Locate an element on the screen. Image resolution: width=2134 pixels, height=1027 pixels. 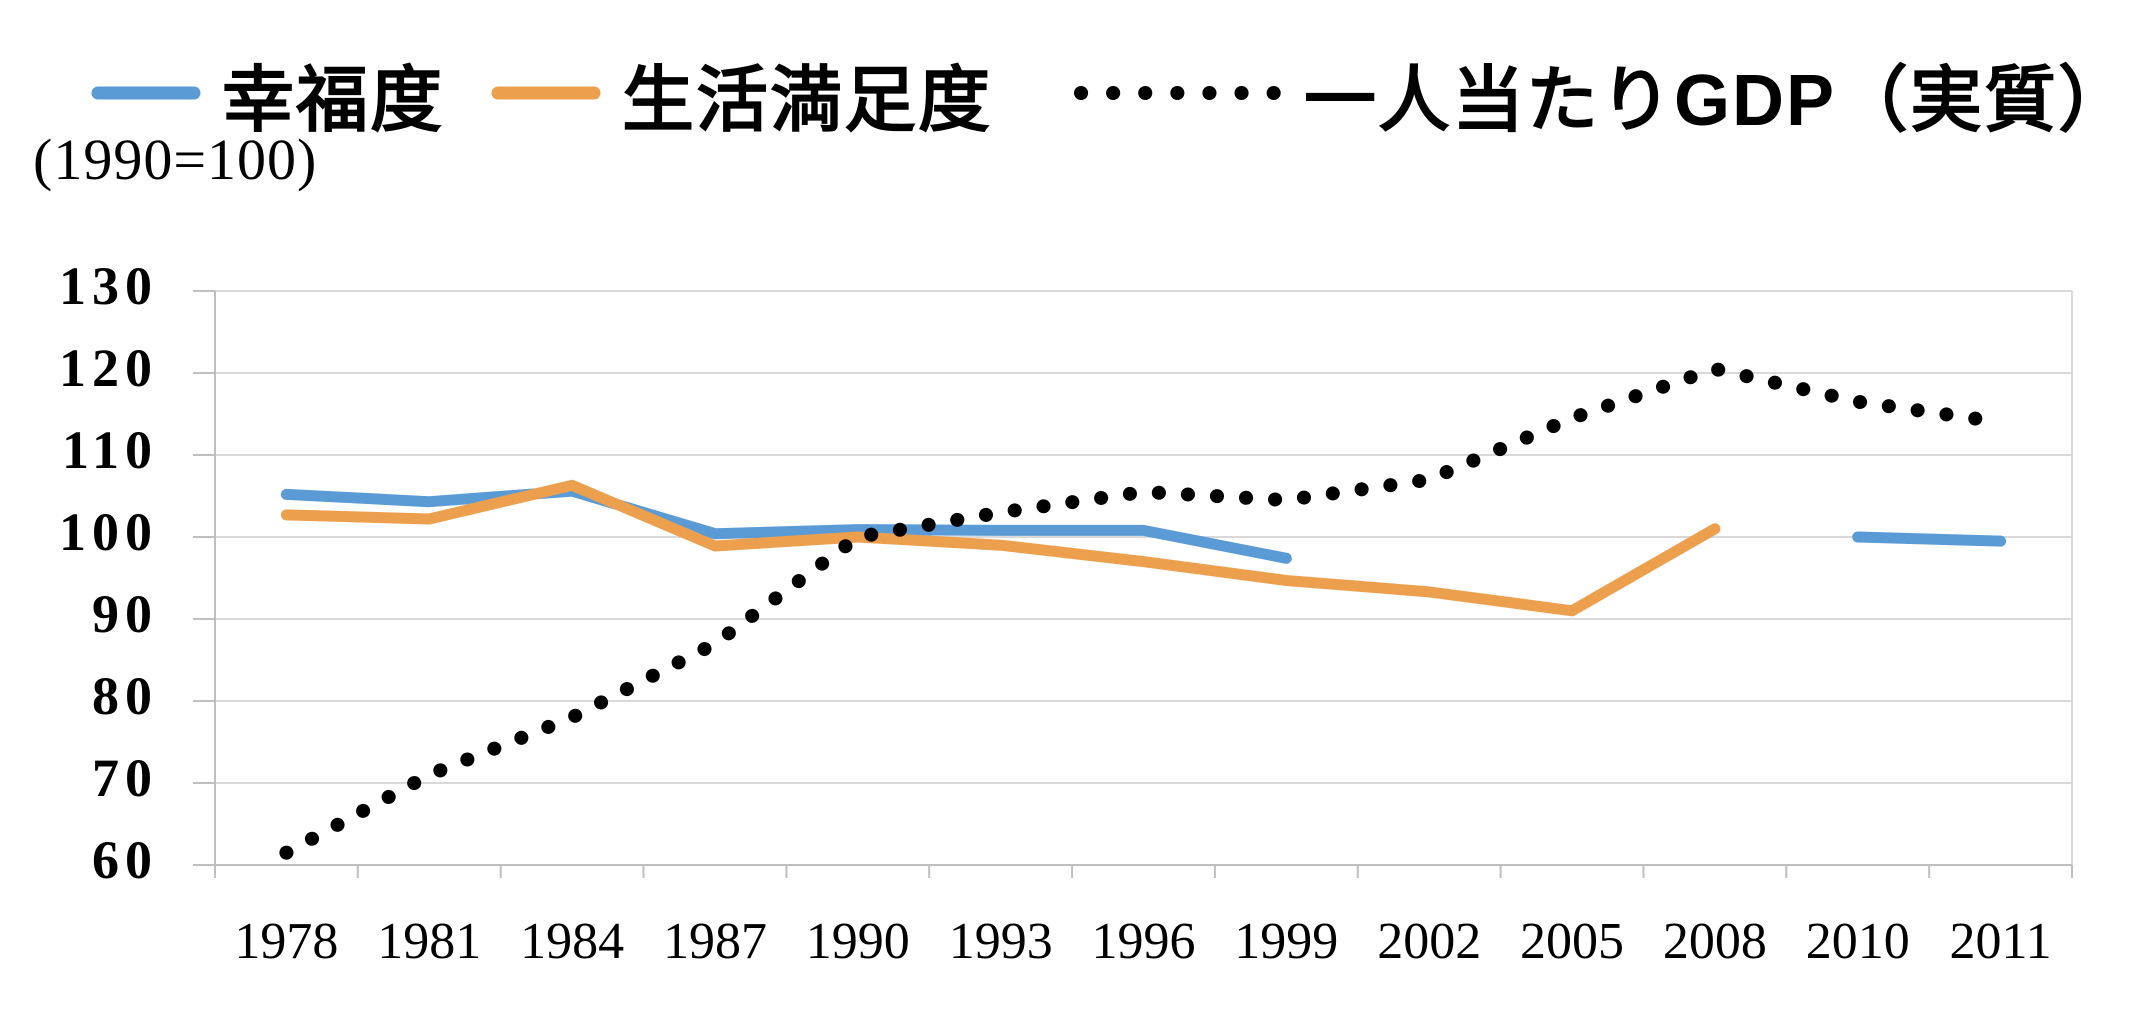
y-axis-label-100: 100 is located at coordinates (108, 532).